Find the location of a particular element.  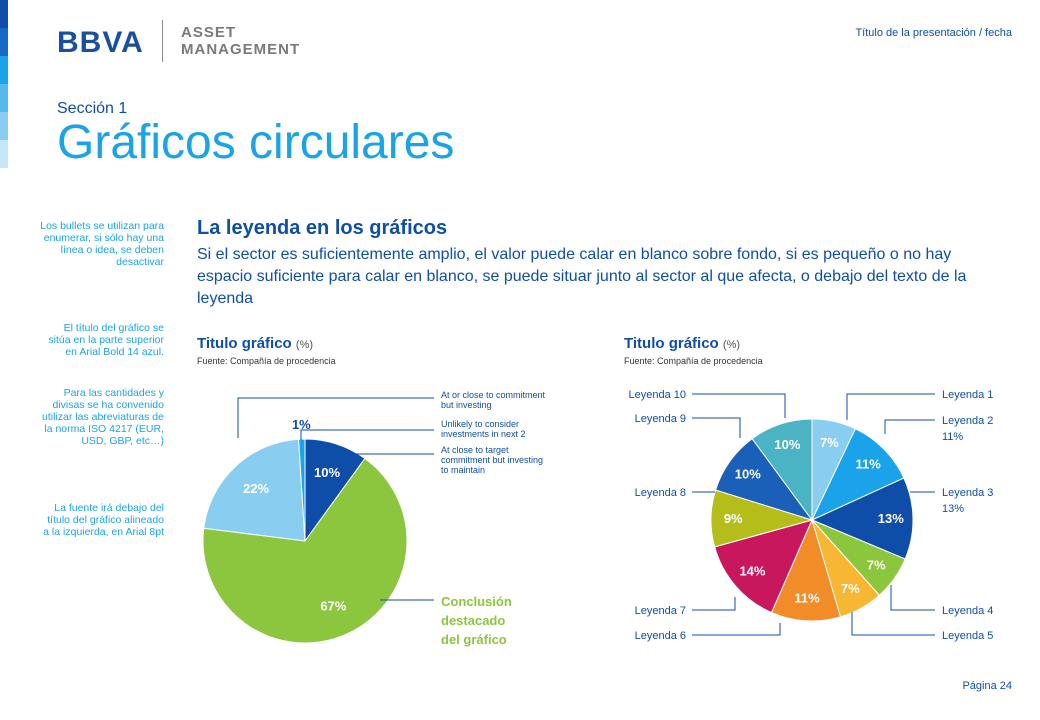

chart-2-unit: (%) is located at coordinates (731, 345).